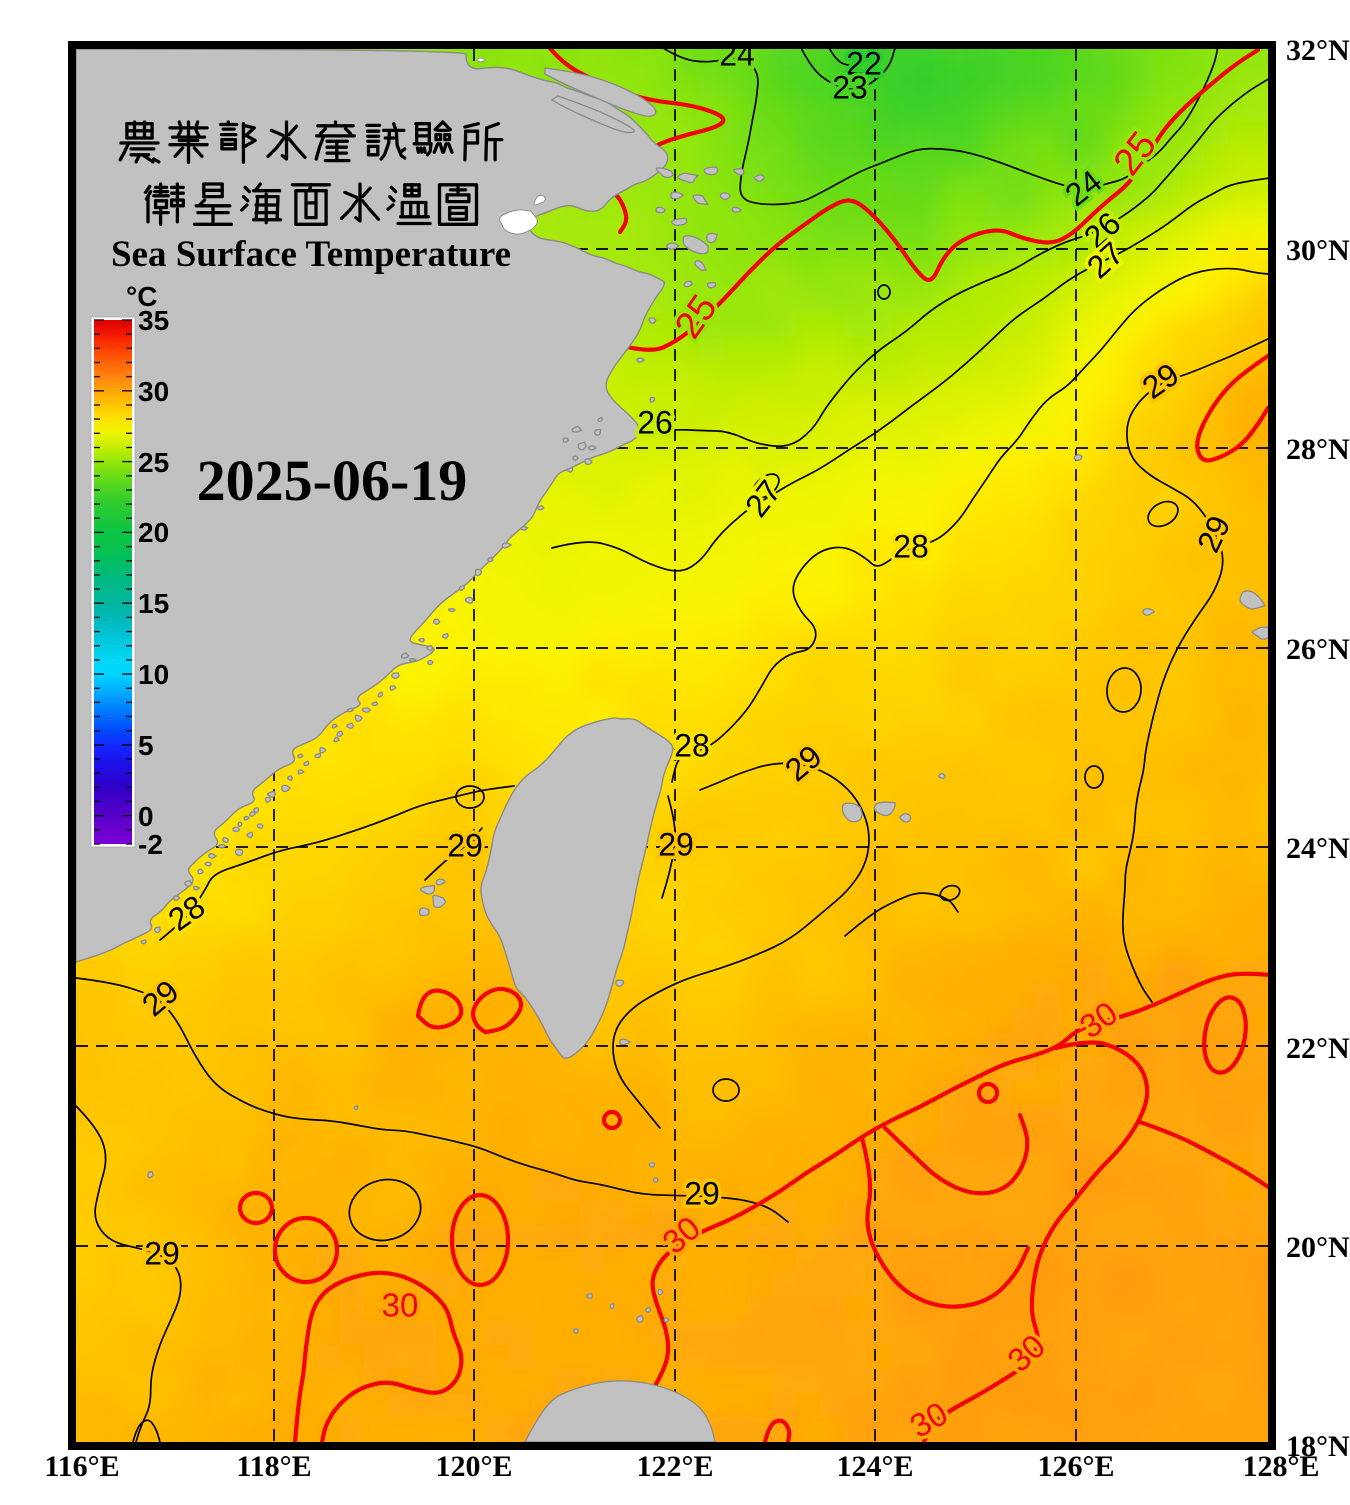  Describe the element at coordinates (153, 462) in the screenshot. I see `svg-text: 25` at that location.